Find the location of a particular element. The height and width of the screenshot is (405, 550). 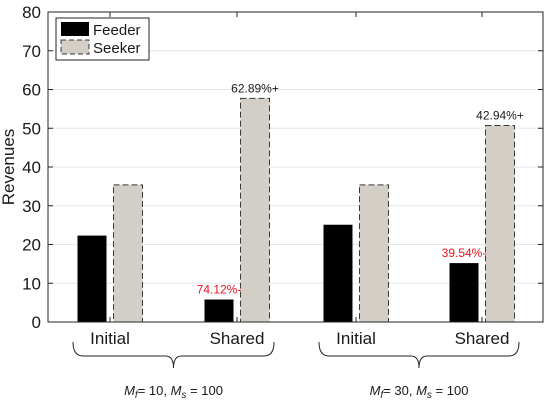

group-label: Mf= 30, Ms = 100 is located at coordinates (419, 392).